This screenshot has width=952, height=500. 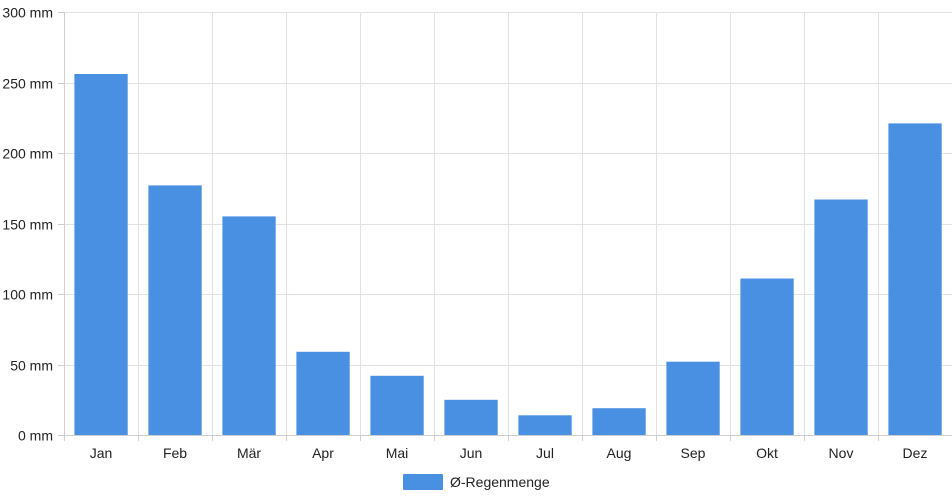 What do you see at coordinates (915, 279) in the screenshot?
I see `bar-dez` at bounding box center [915, 279].